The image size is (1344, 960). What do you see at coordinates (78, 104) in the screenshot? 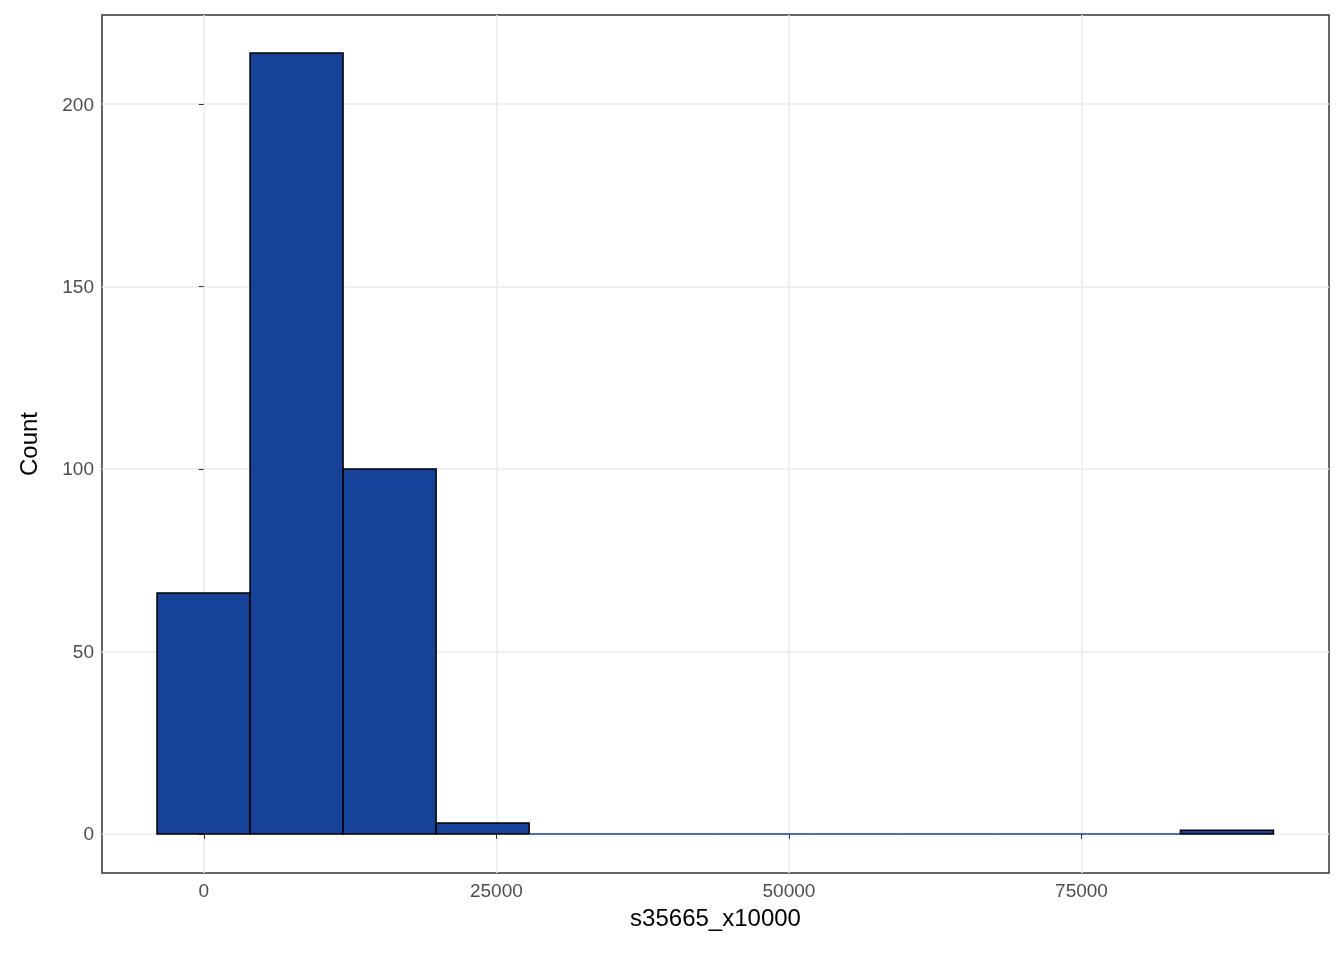
I see `y-tick-label: 200` at bounding box center [78, 104].